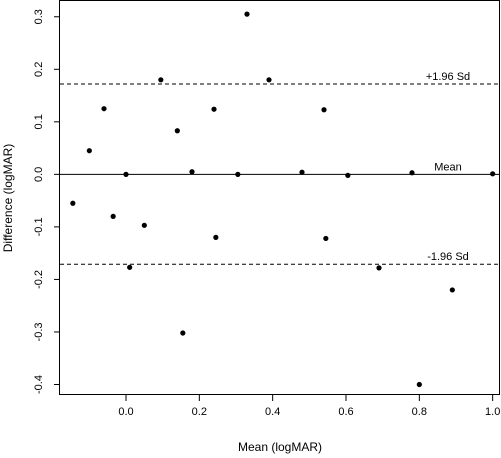  What do you see at coordinates (39, 174) in the screenshot?
I see `y-tick-label: 0.0` at bounding box center [39, 174].